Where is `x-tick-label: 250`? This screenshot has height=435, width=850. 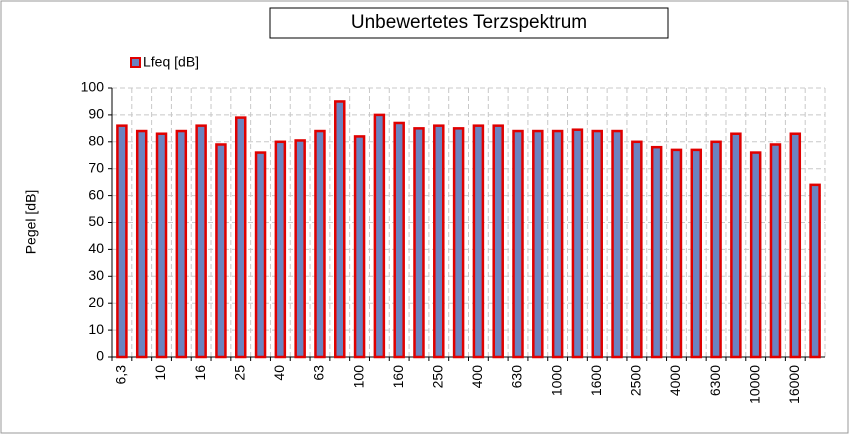
x-tick-label: 250 is located at coordinates (437, 377).